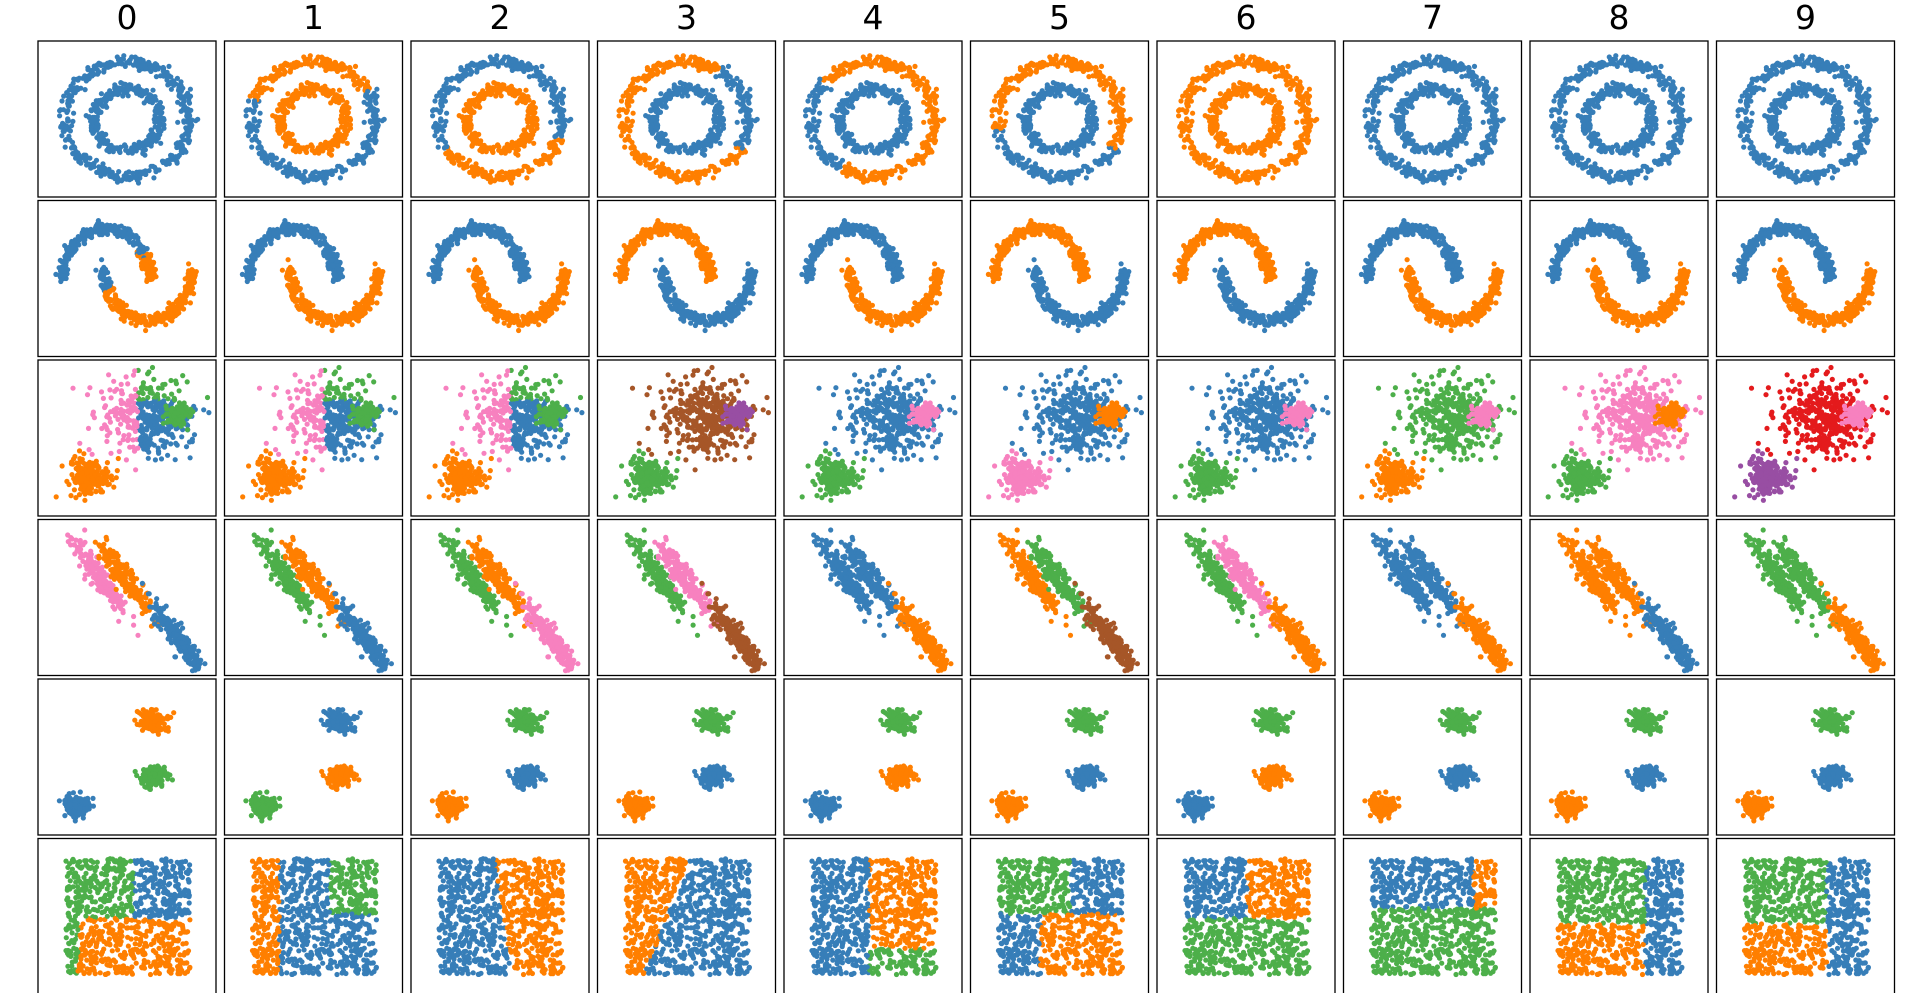  I want to click on panel-r0-c4, so click(873, 119).